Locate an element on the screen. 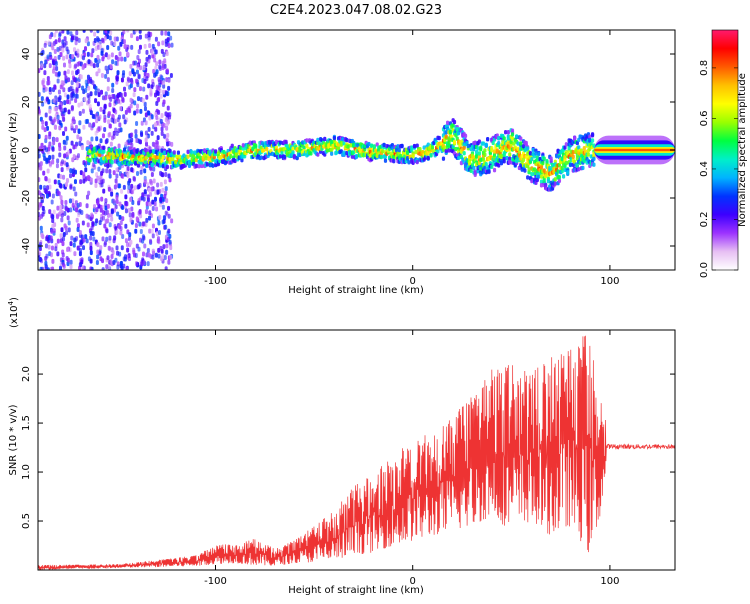 This screenshot has width=750, height=604. spectrogram-y-tick-label: 0 is located at coordinates (26, 150).